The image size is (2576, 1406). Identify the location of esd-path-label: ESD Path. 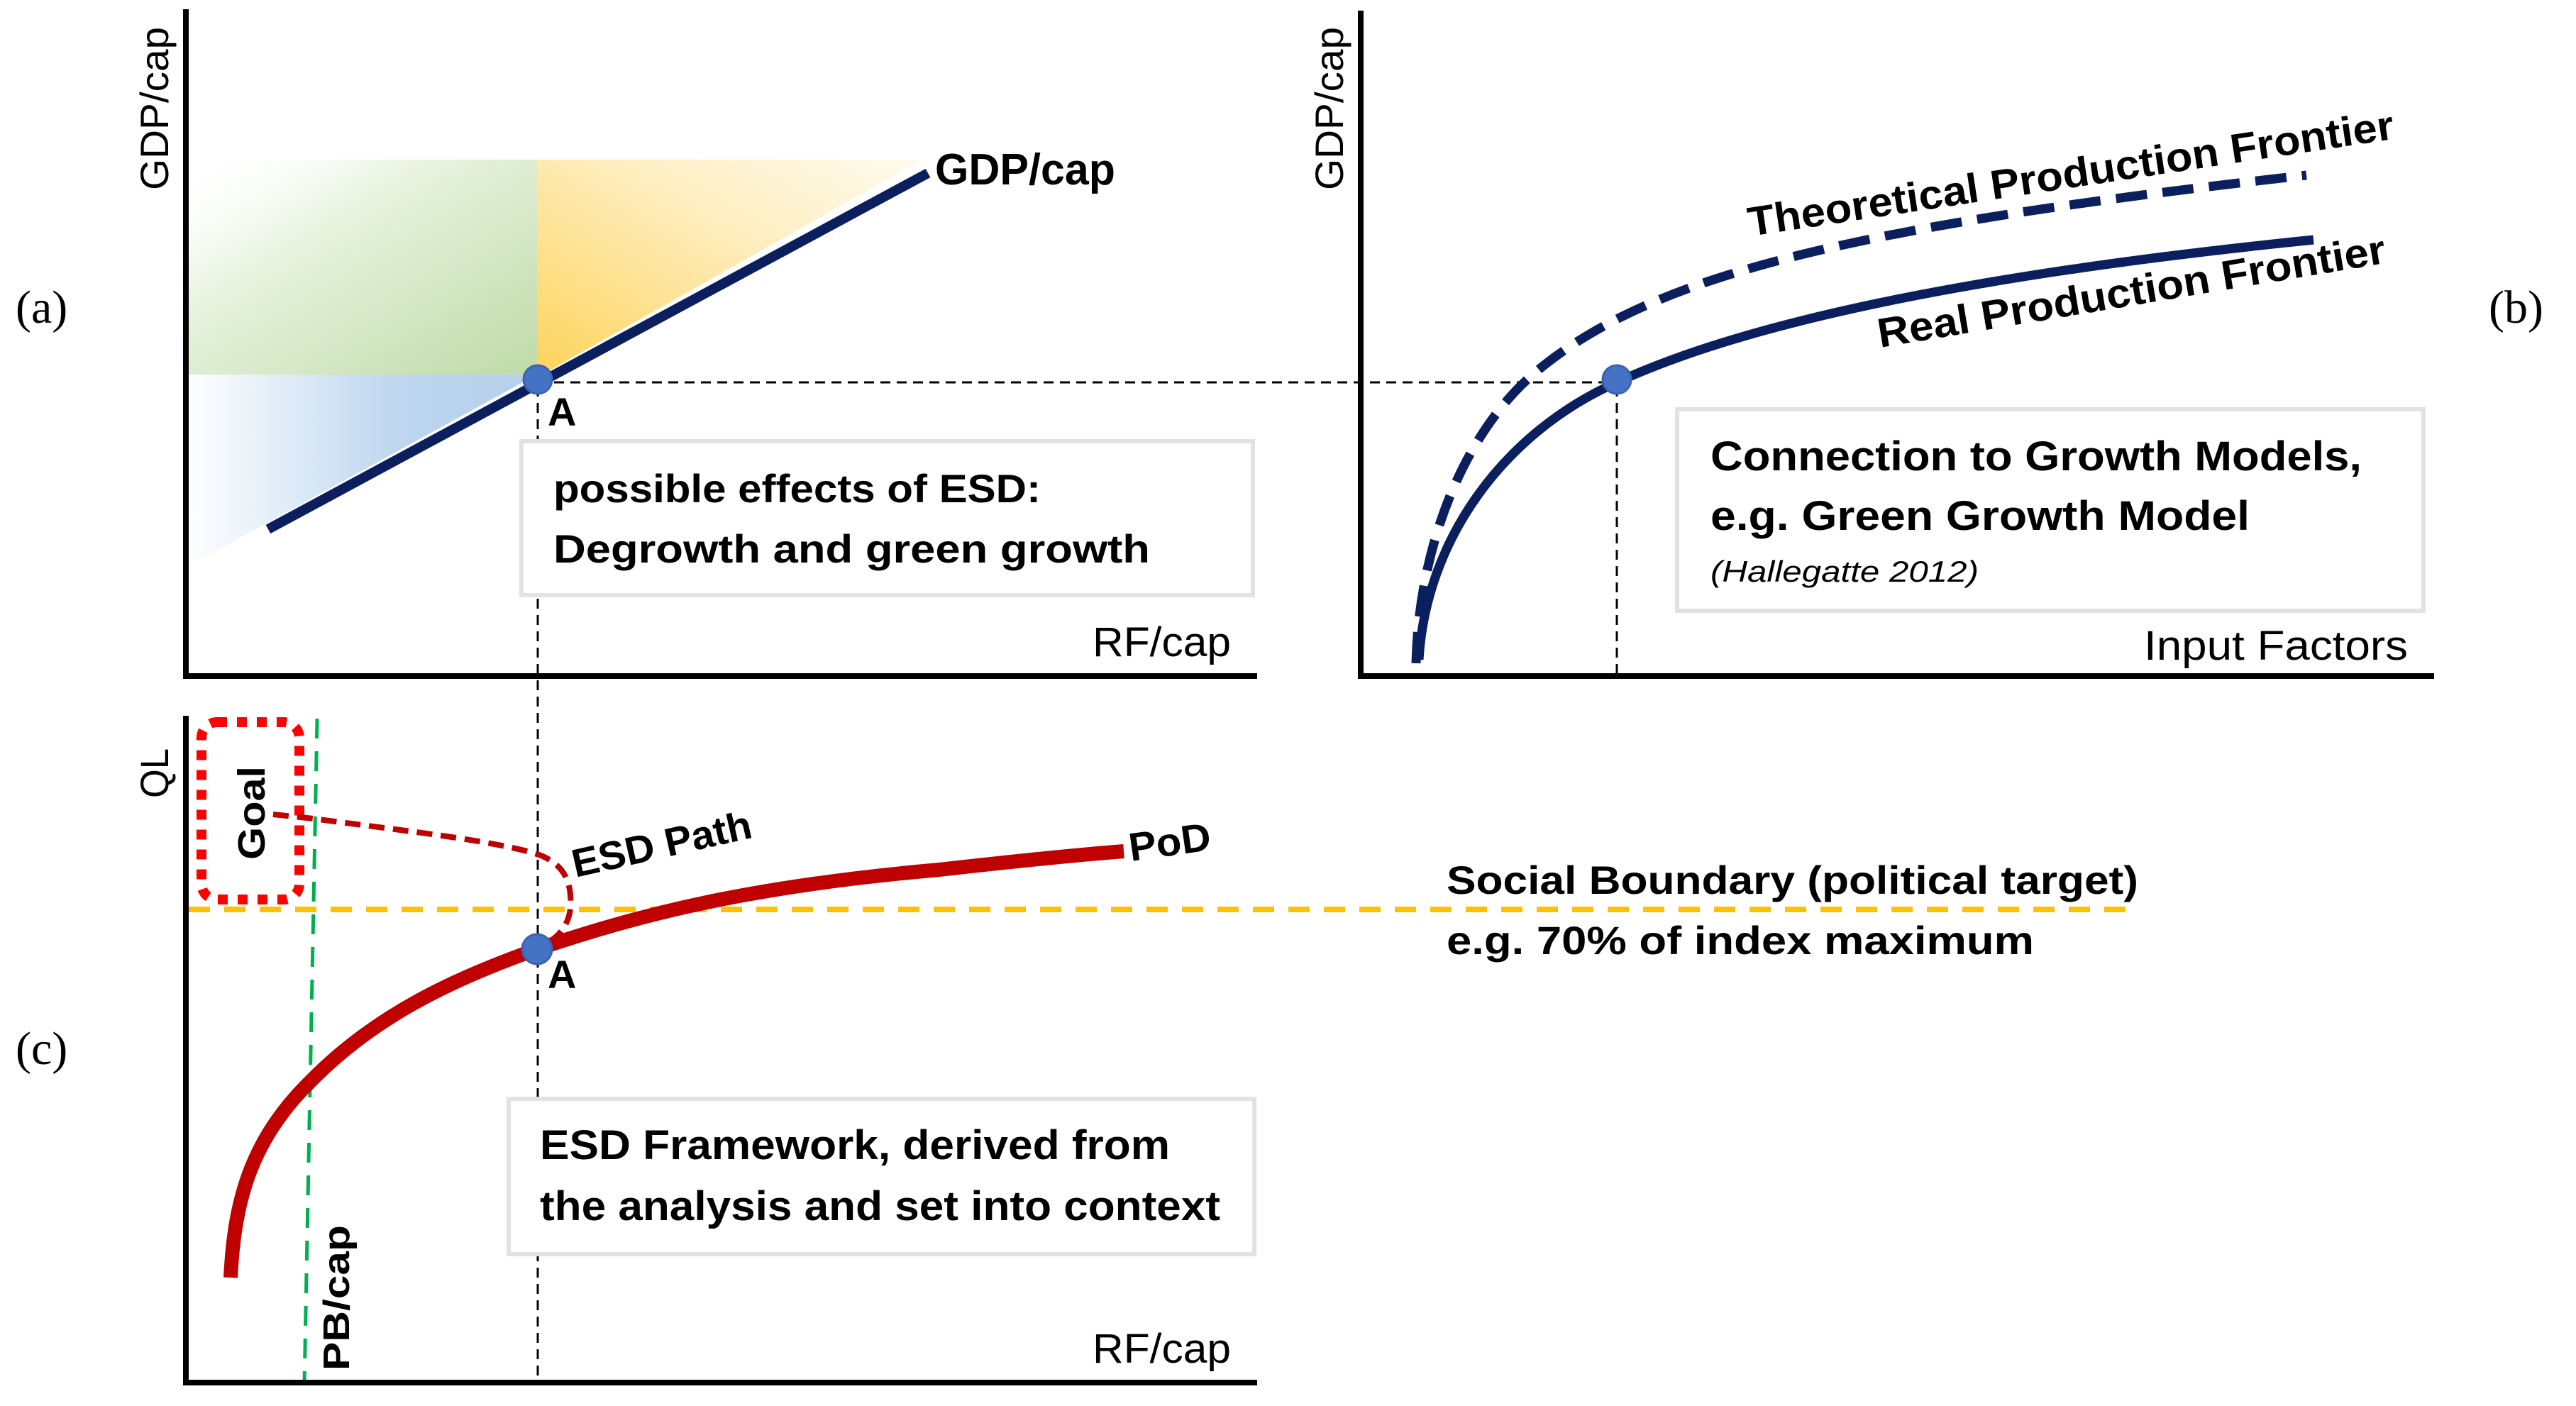
(662, 844).